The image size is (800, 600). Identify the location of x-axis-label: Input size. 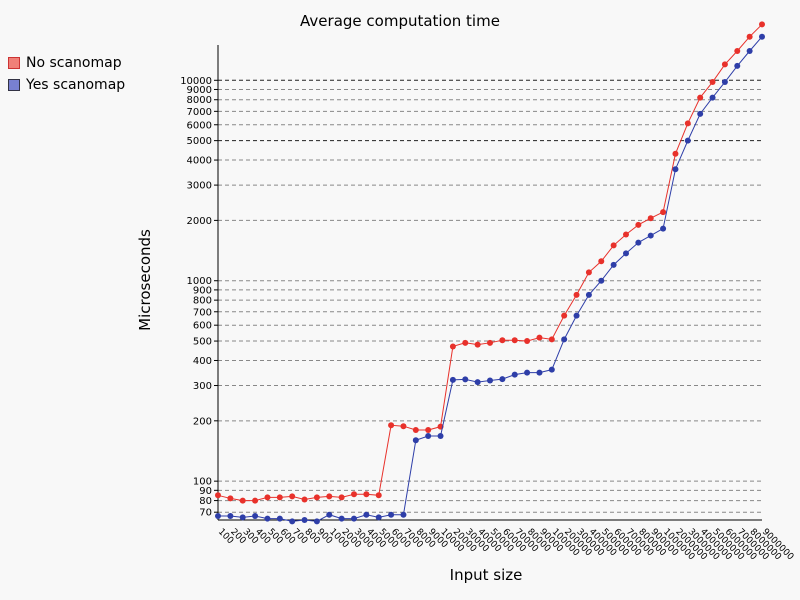
(486, 575).